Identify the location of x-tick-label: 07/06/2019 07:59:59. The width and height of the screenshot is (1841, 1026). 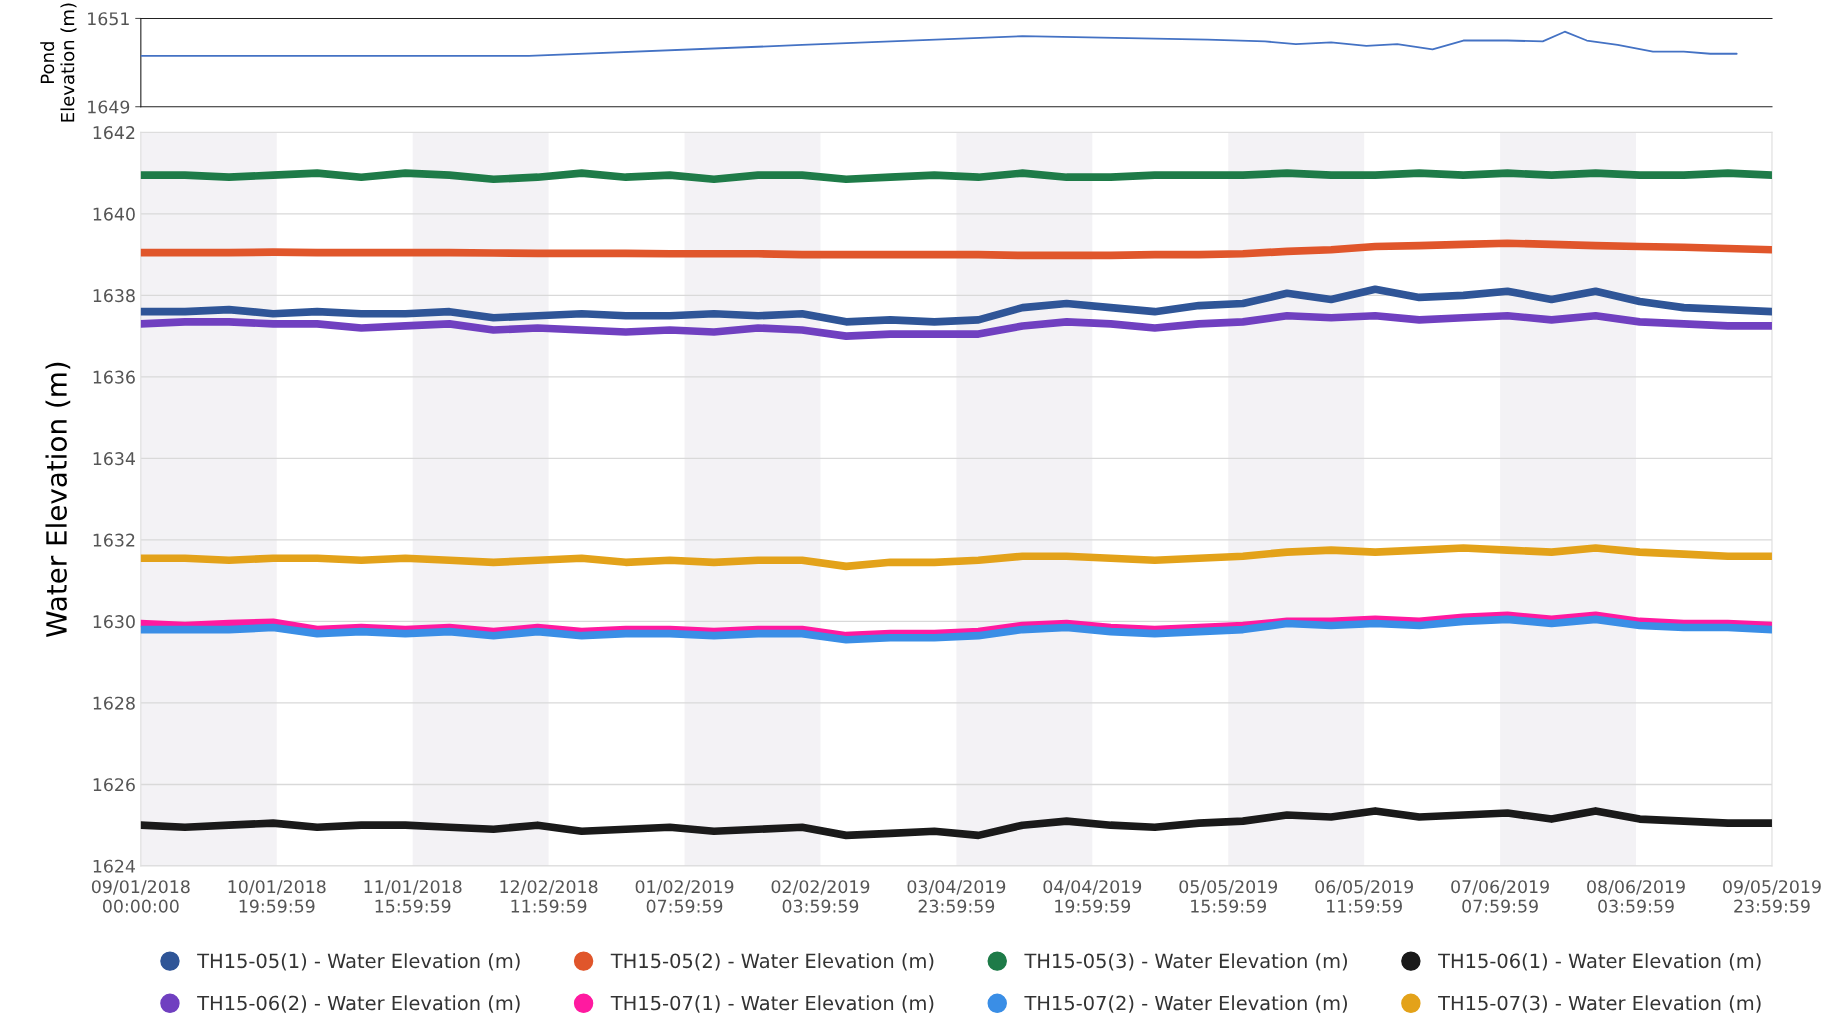
(1500, 896).